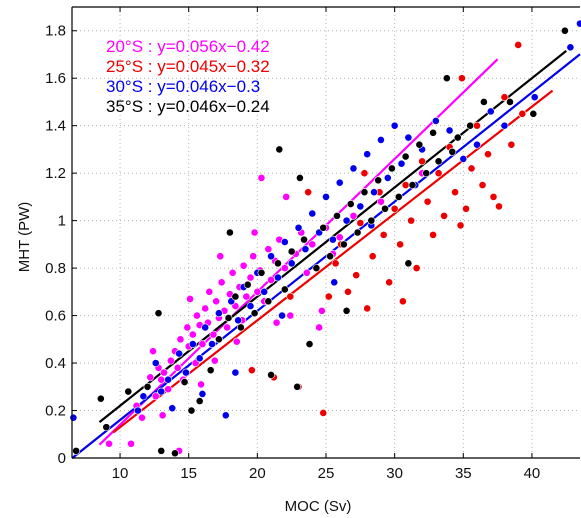 Image resolution: width=581 pixels, height=518 pixels. I want to click on y-tick-label: 0.4, so click(55, 363).